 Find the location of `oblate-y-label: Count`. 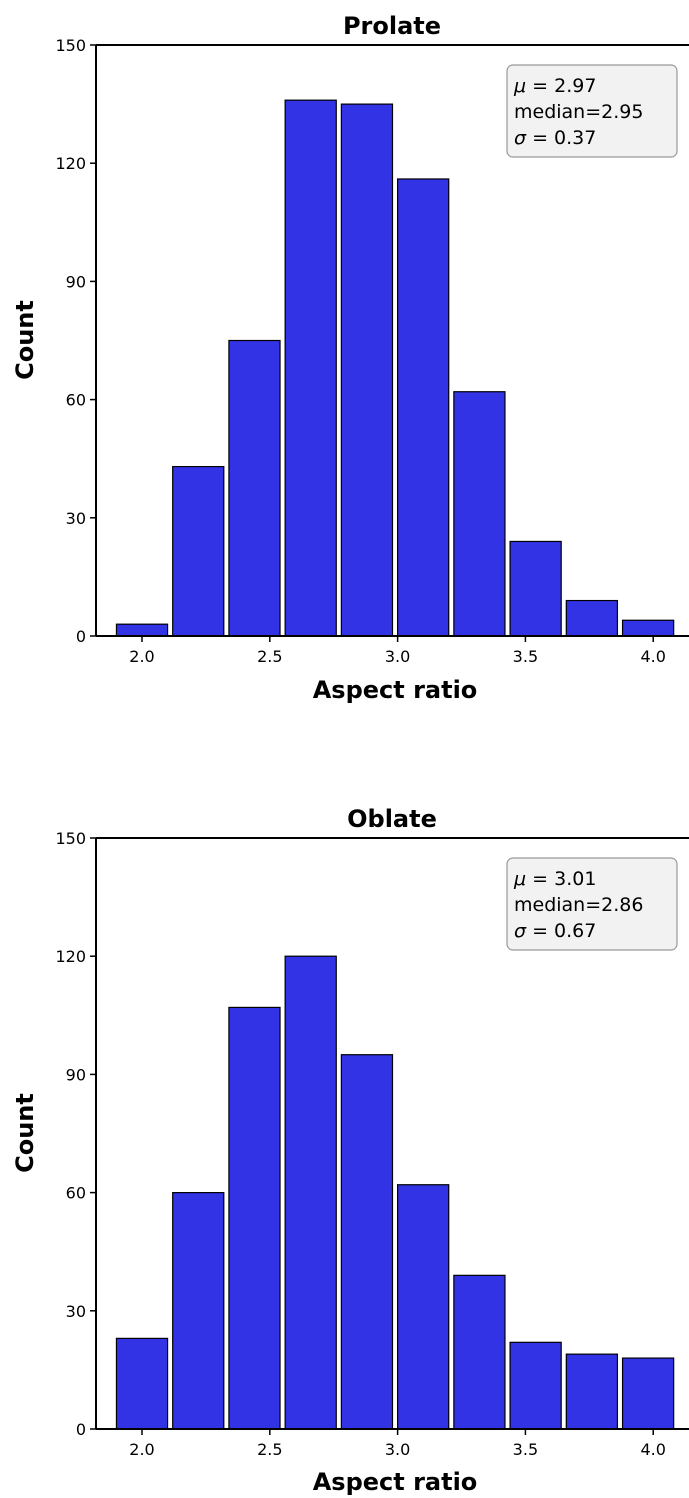

oblate-y-label: Count is located at coordinates (25, 1133).